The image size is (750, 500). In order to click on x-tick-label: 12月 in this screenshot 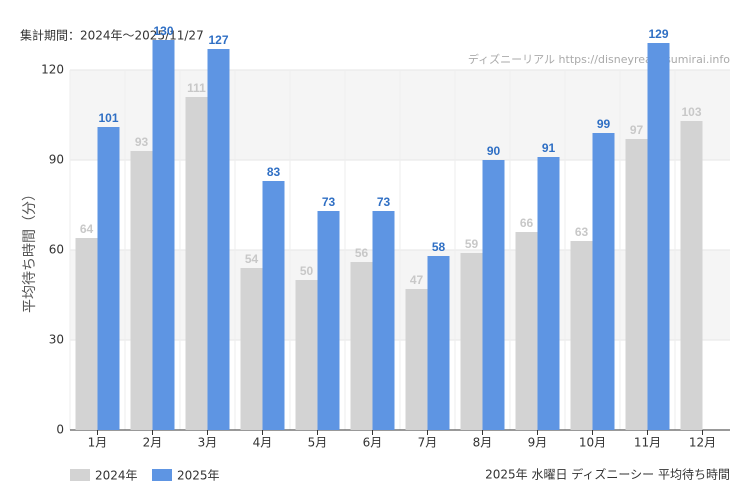, I will do `click(702, 443)`.